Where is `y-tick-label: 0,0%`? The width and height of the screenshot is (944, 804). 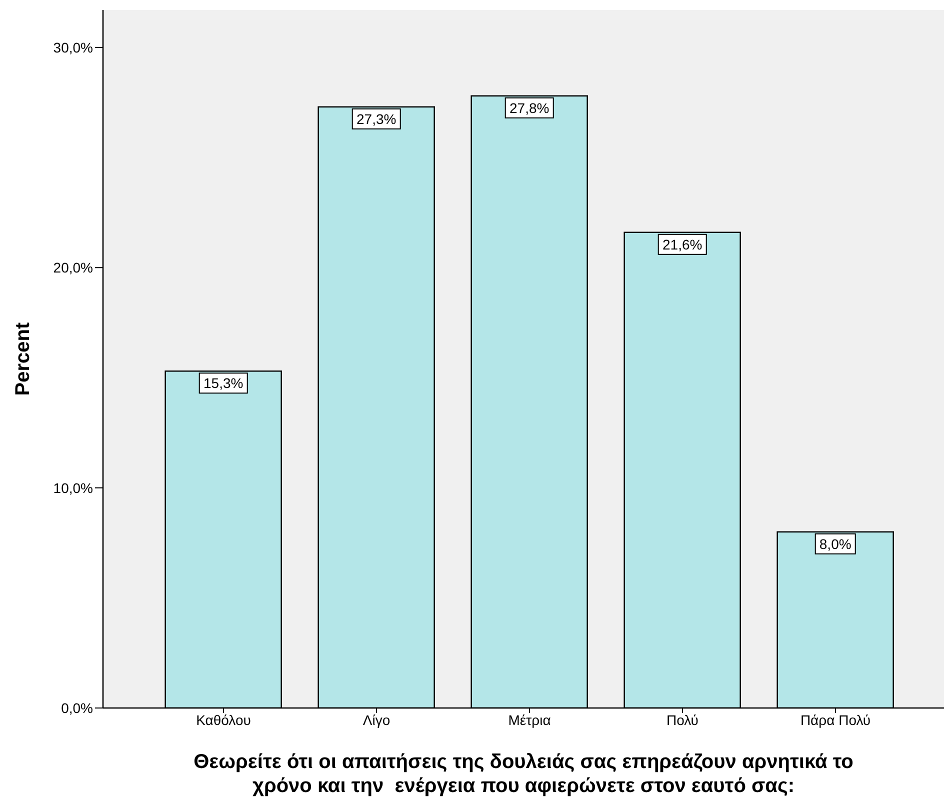 y-tick-label: 0,0% is located at coordinates (77, 708).